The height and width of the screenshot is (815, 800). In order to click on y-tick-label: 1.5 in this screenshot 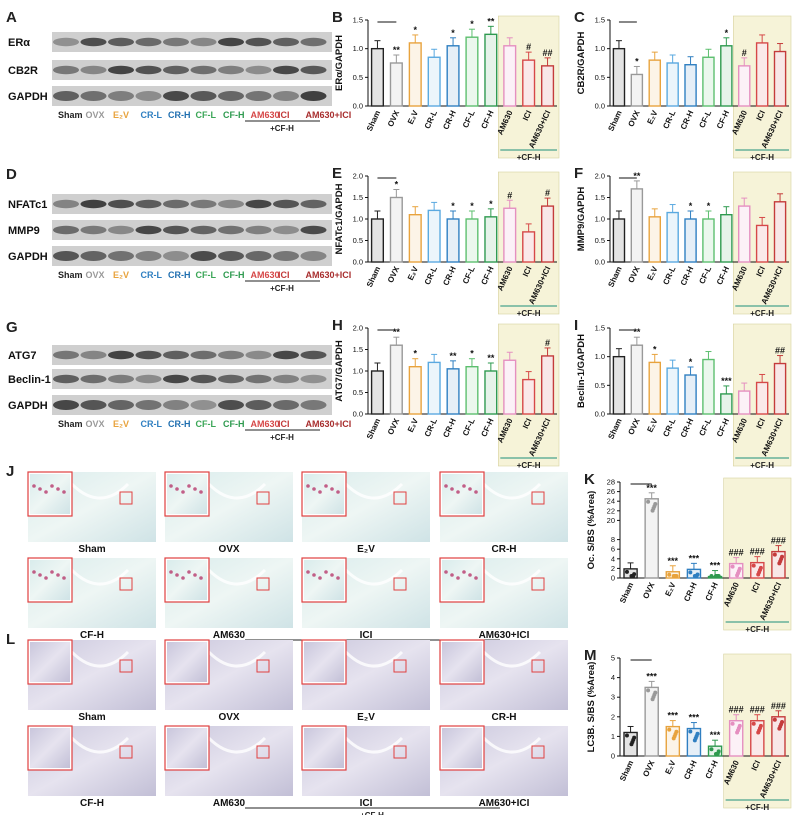, I will do `click(600, 20)`.